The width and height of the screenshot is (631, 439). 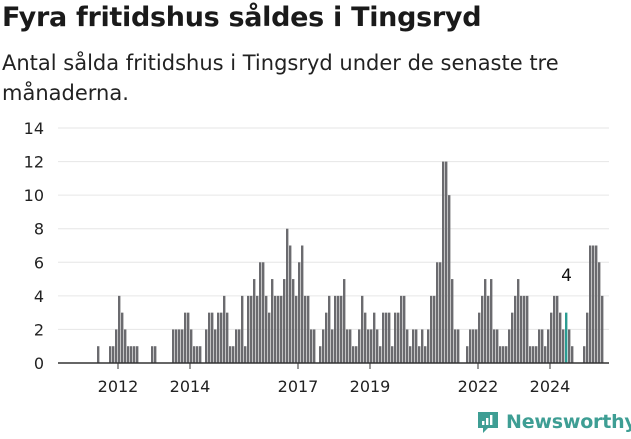 I want to click on brand-name: Newsworthy, so click(x=568, y=422).